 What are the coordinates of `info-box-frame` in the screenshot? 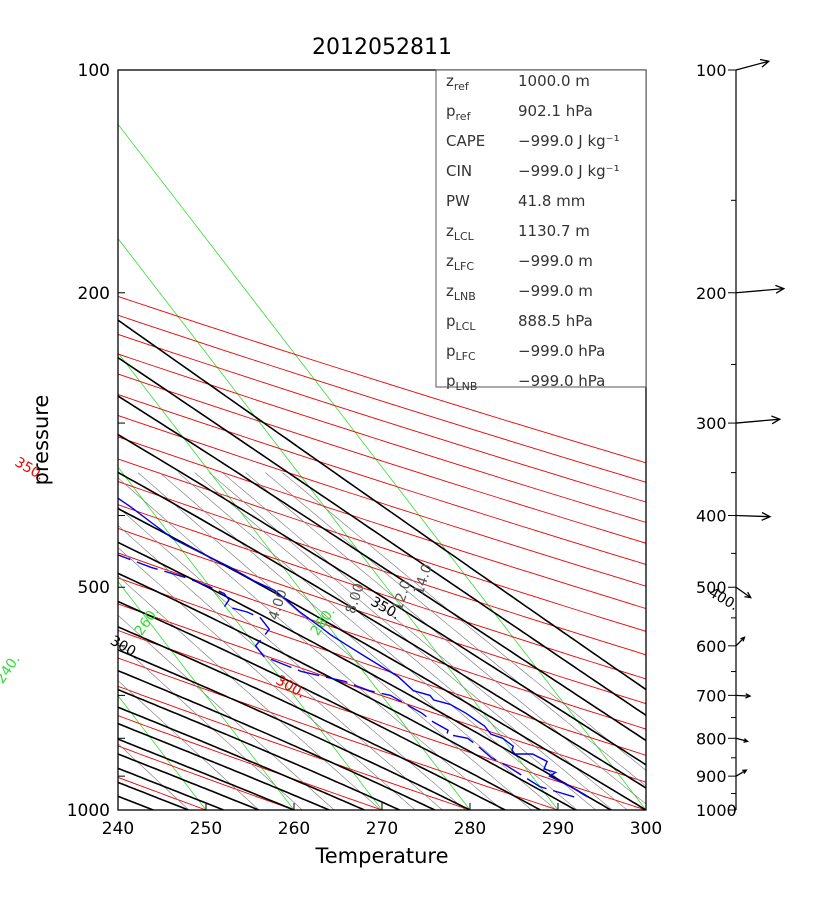 It's located at (541, 228).